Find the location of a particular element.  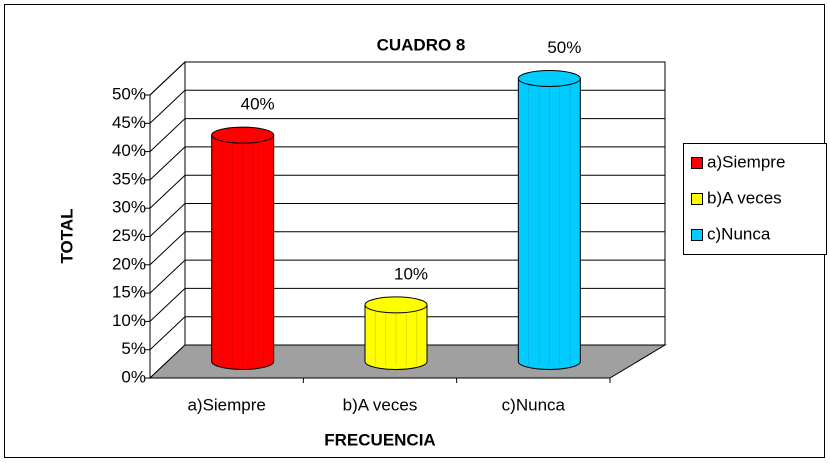

legend-label: a)Siempre is located at coordinates (746, 161).